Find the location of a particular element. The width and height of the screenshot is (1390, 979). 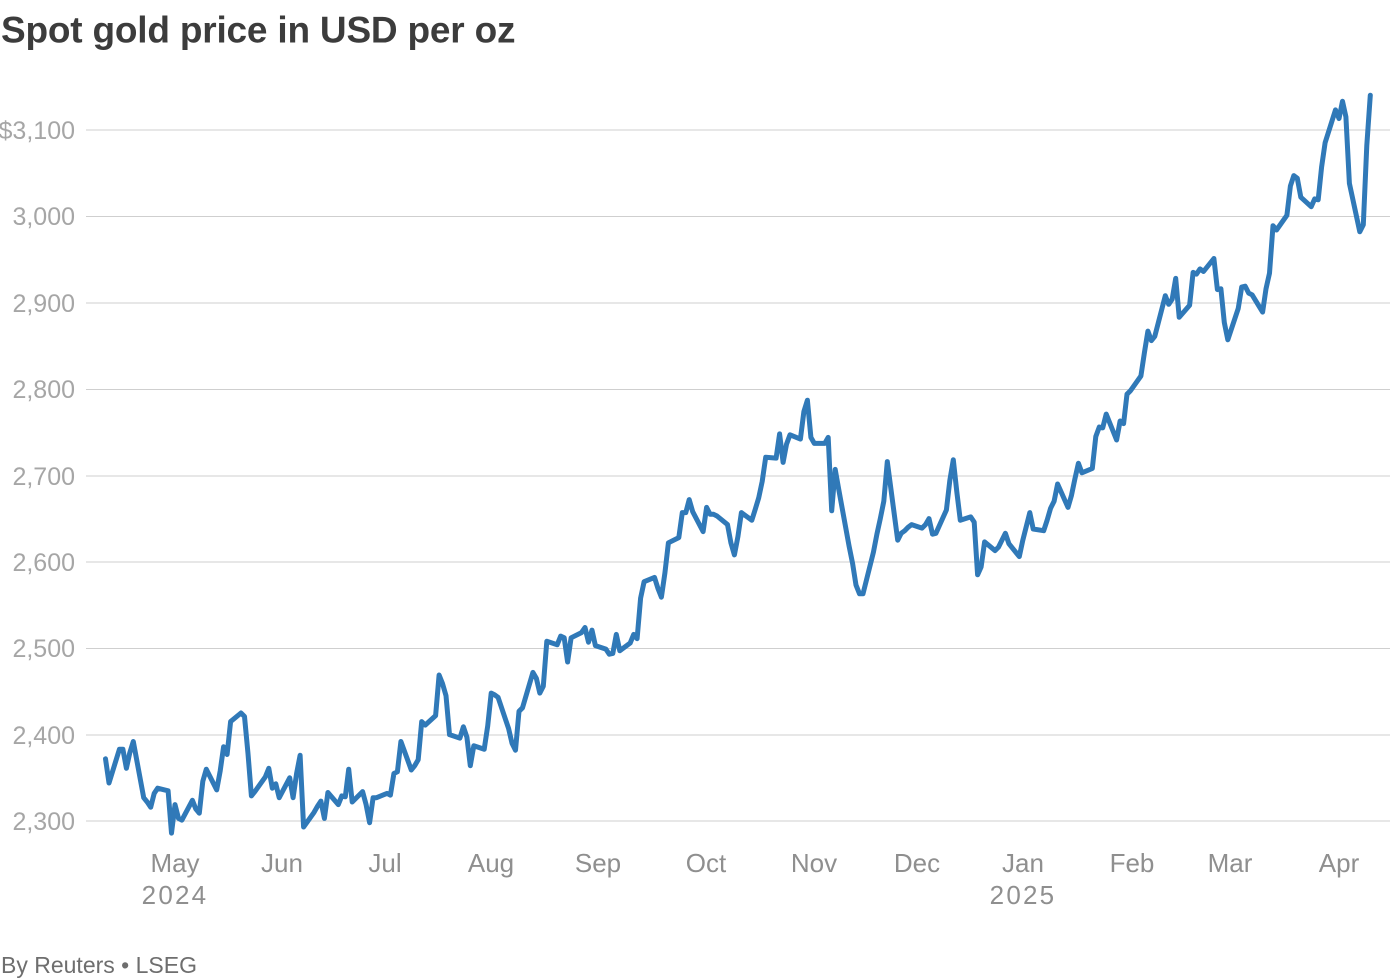

svg-text: Feb is located at coordinates (1132, 863).